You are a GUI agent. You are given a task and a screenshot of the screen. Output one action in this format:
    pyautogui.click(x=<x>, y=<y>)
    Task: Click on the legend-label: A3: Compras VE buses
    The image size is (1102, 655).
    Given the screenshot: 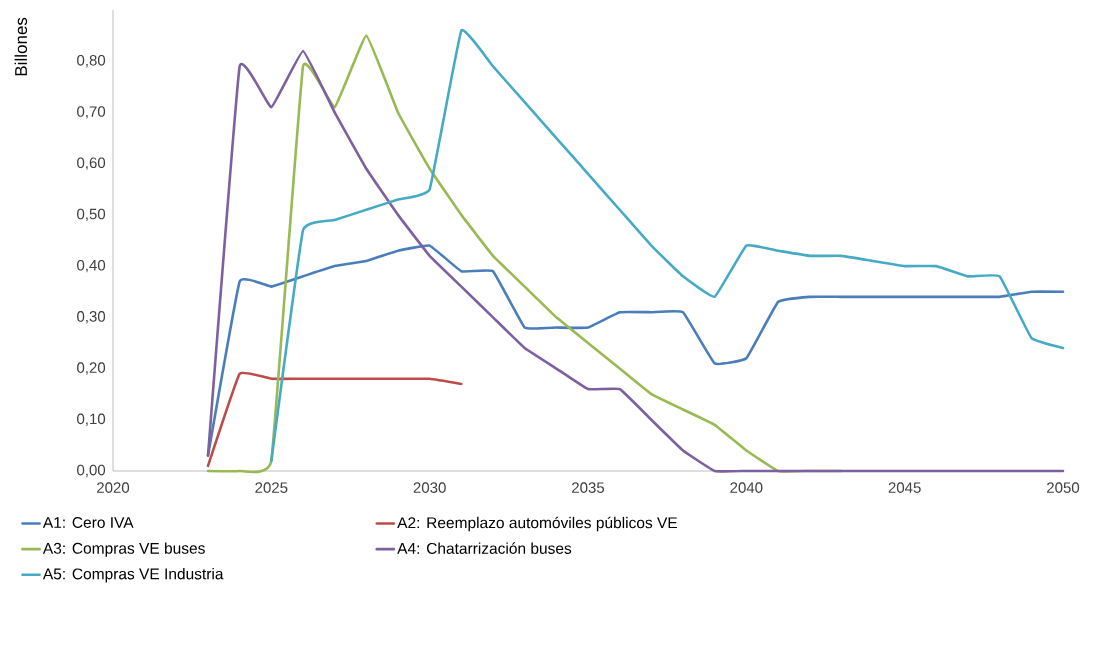 What is the action you would take?
    pyautogui.click(x=123, y=549)
    